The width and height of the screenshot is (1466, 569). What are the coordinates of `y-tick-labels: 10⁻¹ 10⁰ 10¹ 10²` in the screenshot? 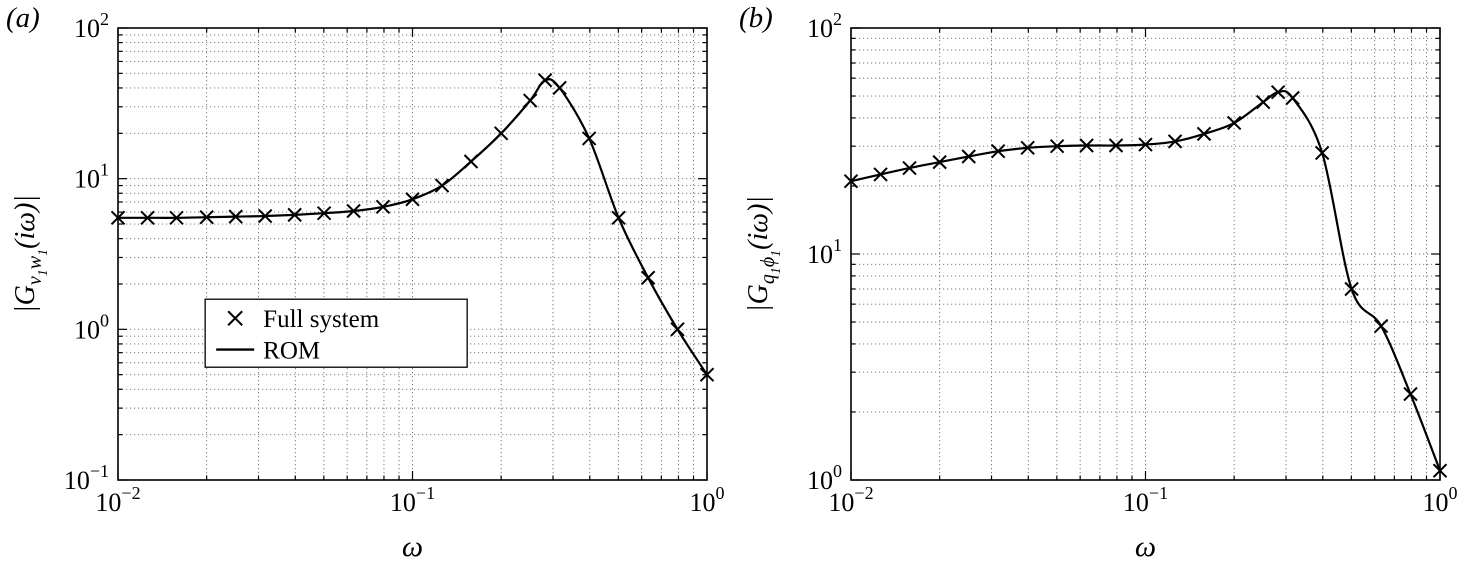 It's located at (86, 252).